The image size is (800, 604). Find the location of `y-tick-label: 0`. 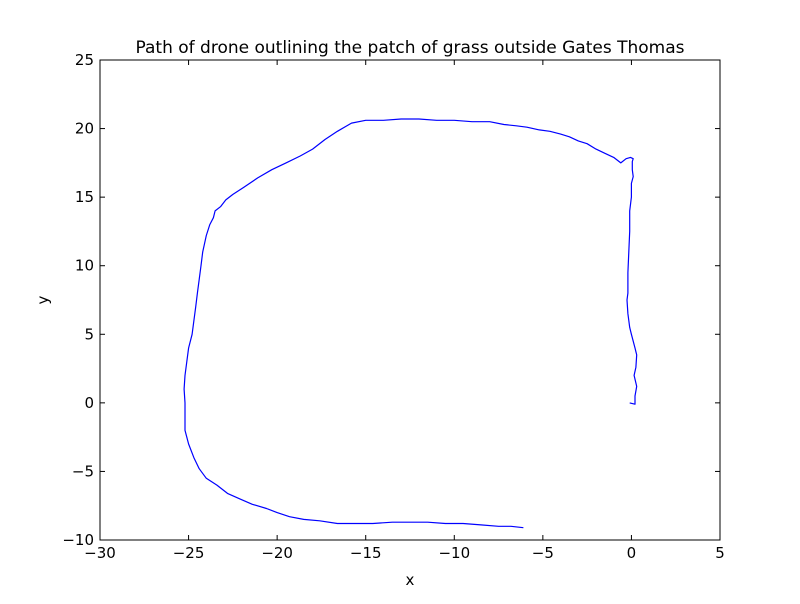

y-tick-label: 0 is located at coordinates (89, 403).